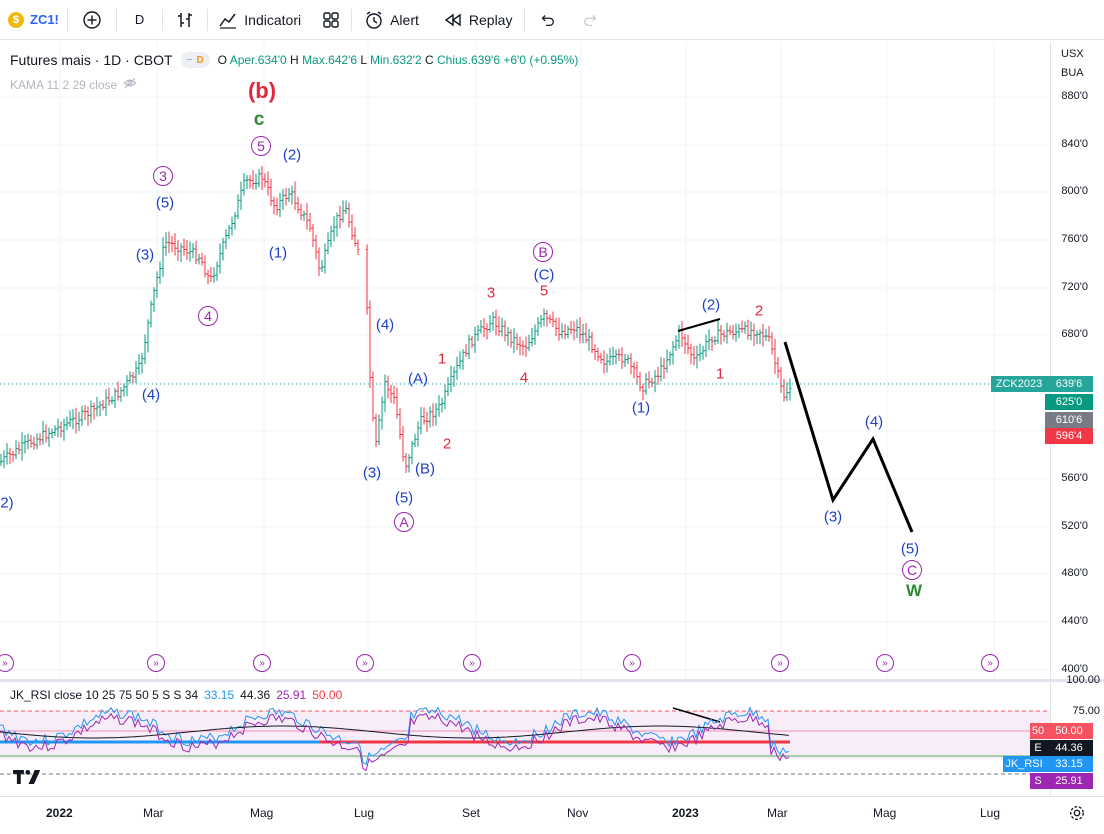  What do you see at coordinates (278, 253) in the screenshot?
I see `wave-label-1: (1)` at bounding box center [278, 253].